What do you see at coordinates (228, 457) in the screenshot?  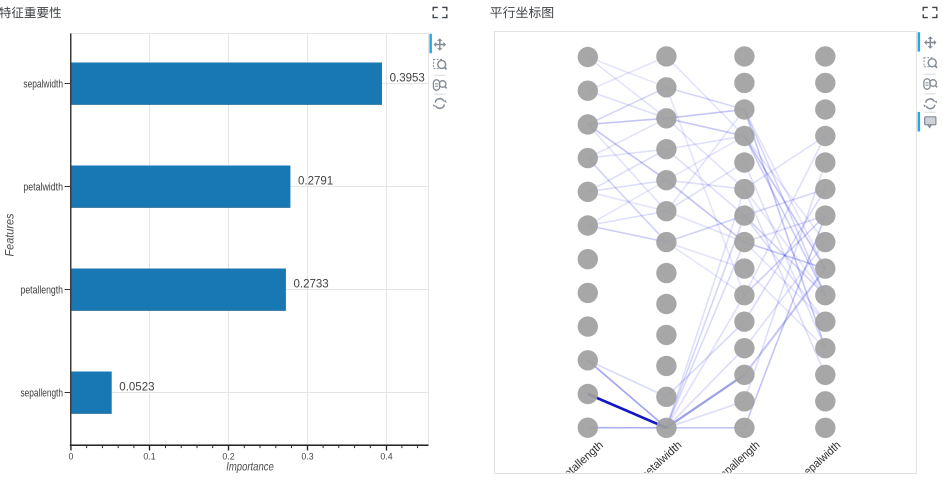 I see `svg-text: 0.2` at bounding box center [228, 457].